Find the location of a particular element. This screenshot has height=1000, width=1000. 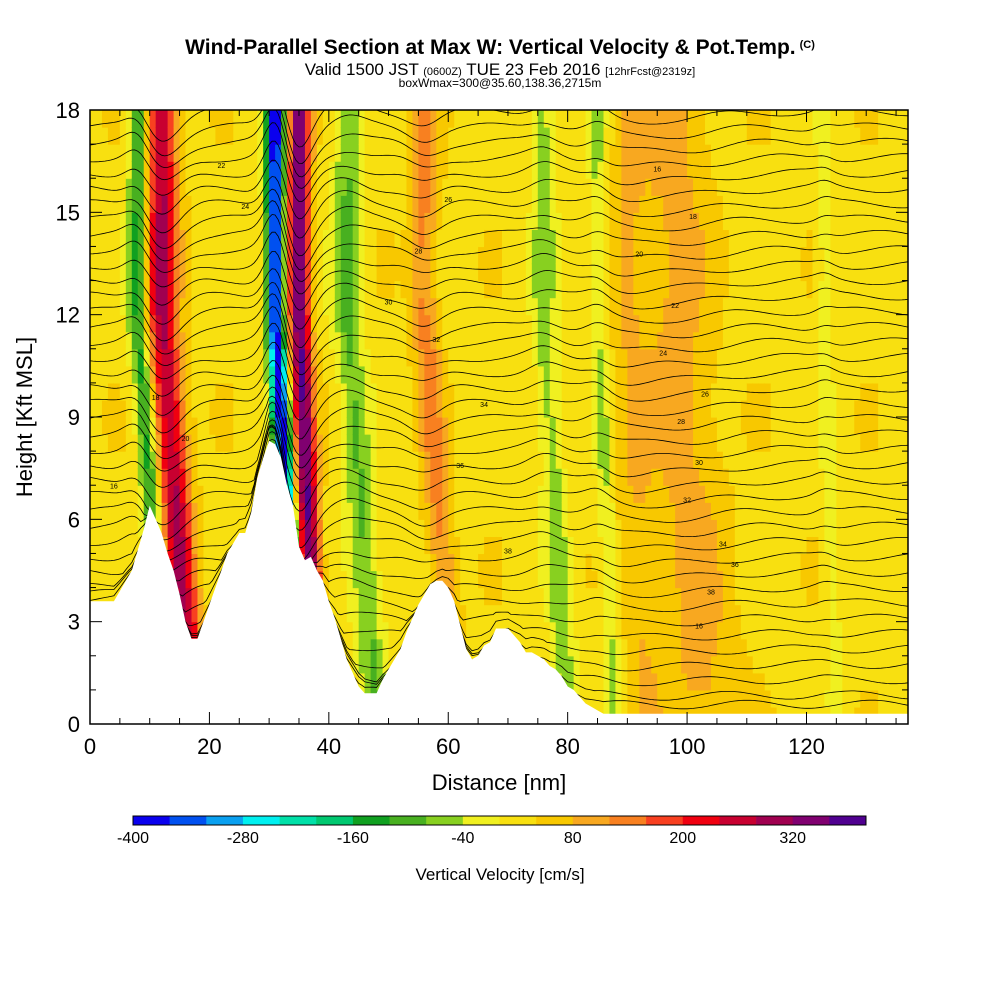

theta-contour-line is located at coordinates (499, 137).